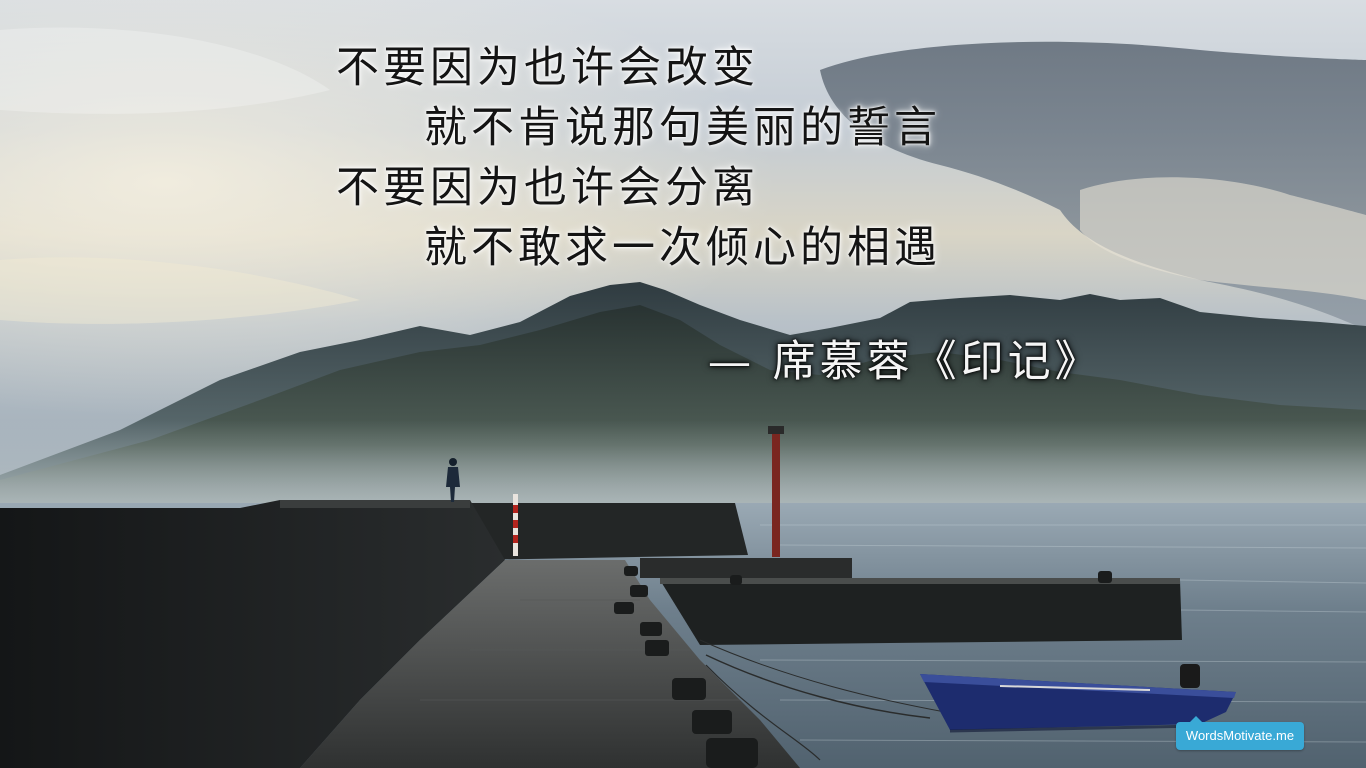 This screenshot has height=768, width=1366. I want to click on poem-line-4: 就不敢求一次倾心的相遇, so click(682, 248).